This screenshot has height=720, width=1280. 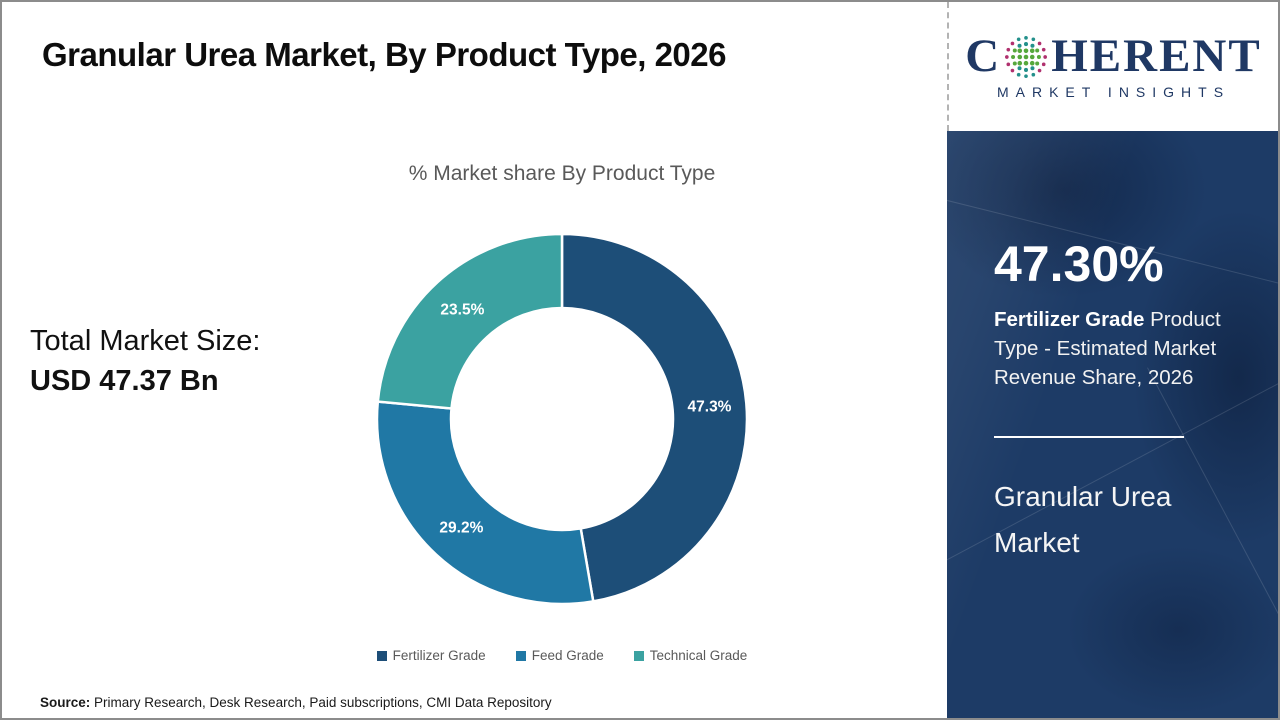 What do you see at coordinates (710, 407) in the screenshot?
I see `slice-label: 47.3%` at bounding box center [710, 407].